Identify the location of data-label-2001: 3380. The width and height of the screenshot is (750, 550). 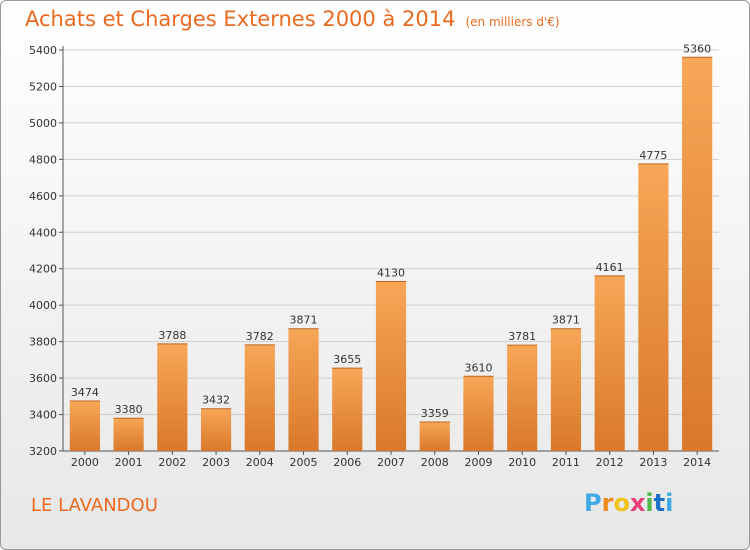
(129, 409).